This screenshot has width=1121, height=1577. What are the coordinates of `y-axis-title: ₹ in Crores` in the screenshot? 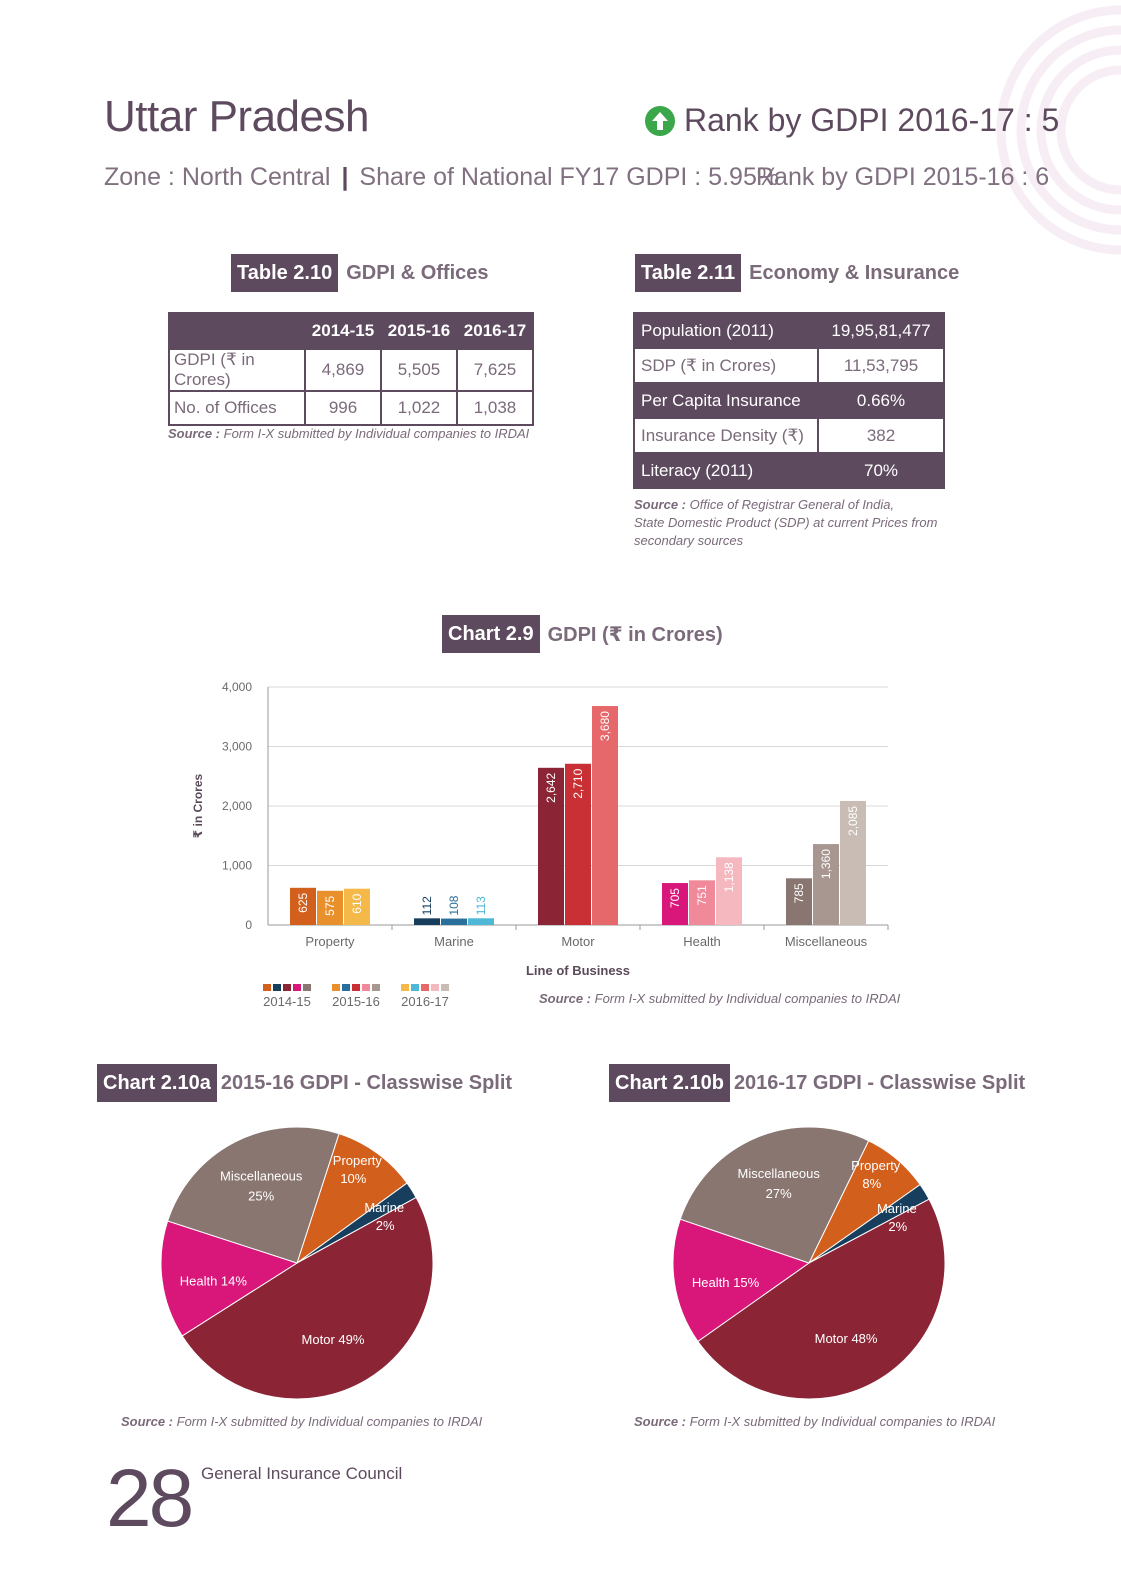 It's located at (198, 805).